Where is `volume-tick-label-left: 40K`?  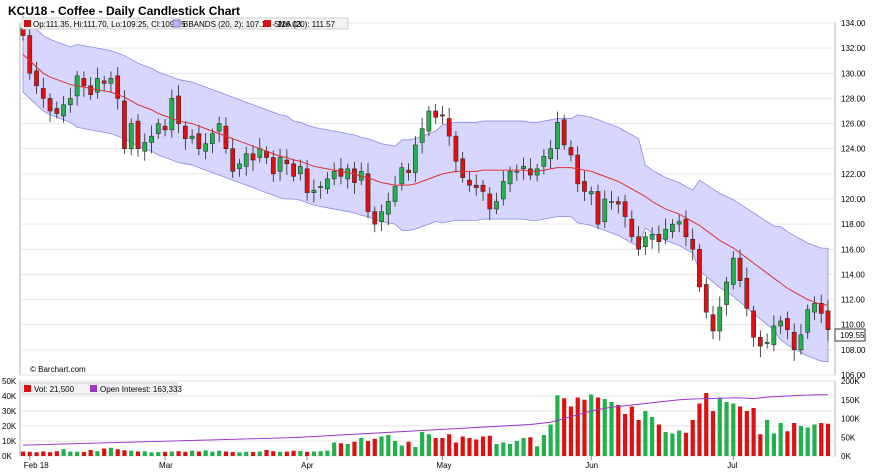 volume-tick-label-left: 40K is located at coordinates (9, 396).